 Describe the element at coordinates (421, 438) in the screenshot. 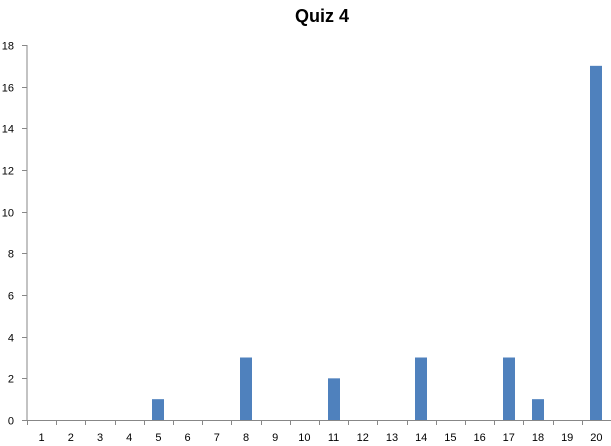

I see `x-tick-label: 14` at that location.